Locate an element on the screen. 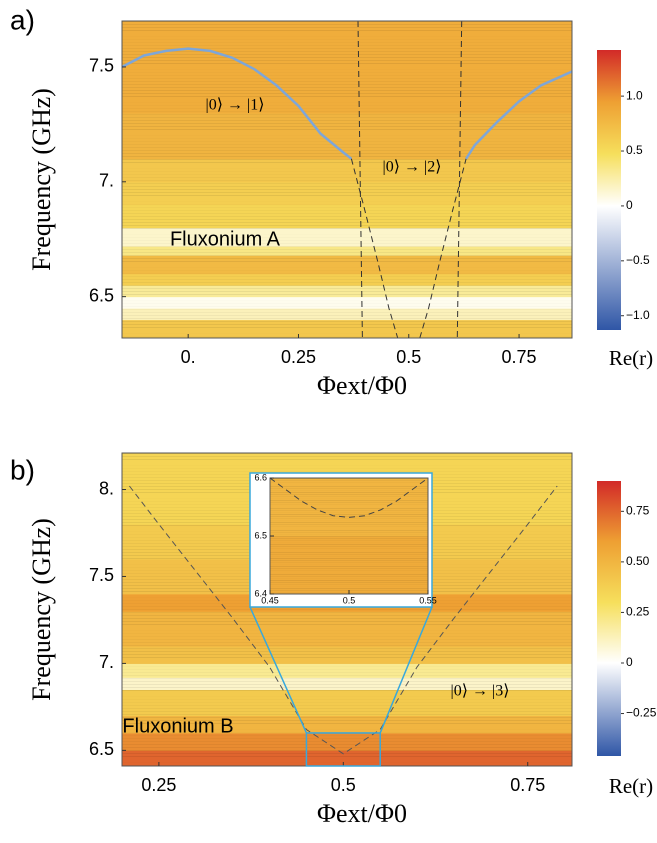 The image size is (657, 843). y-tick-label: 8. is located at coordinates (106, 488).